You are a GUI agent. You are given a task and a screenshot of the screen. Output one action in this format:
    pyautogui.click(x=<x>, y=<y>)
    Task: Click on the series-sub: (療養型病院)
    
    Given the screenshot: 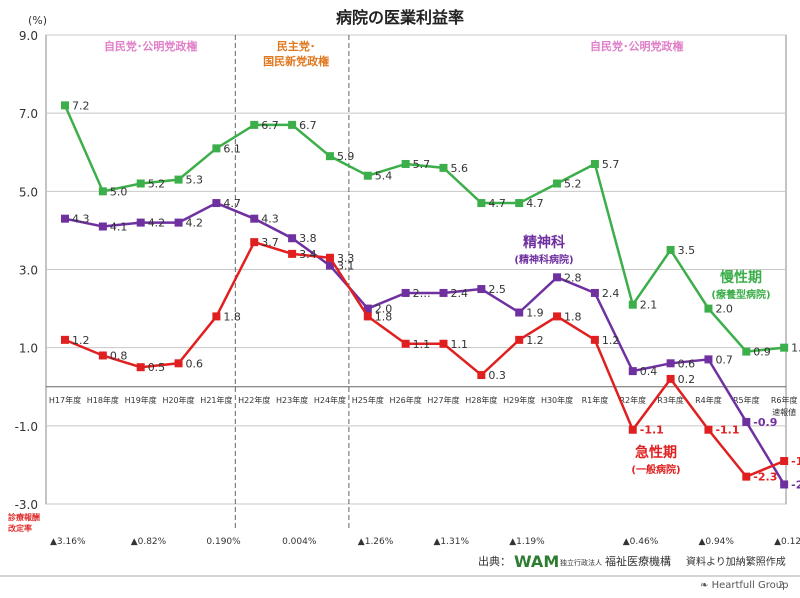 What is the action you would take?
    pyautogui.click(x=740, y=294)
    